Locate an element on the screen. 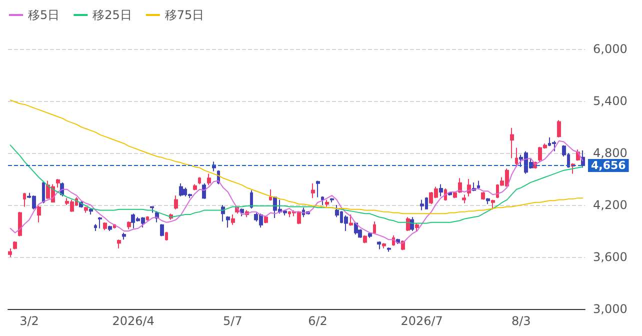 The height and width of the screenshot is (336, 642). x-tick-label: 3/2 is located at coordinates (29, 321).